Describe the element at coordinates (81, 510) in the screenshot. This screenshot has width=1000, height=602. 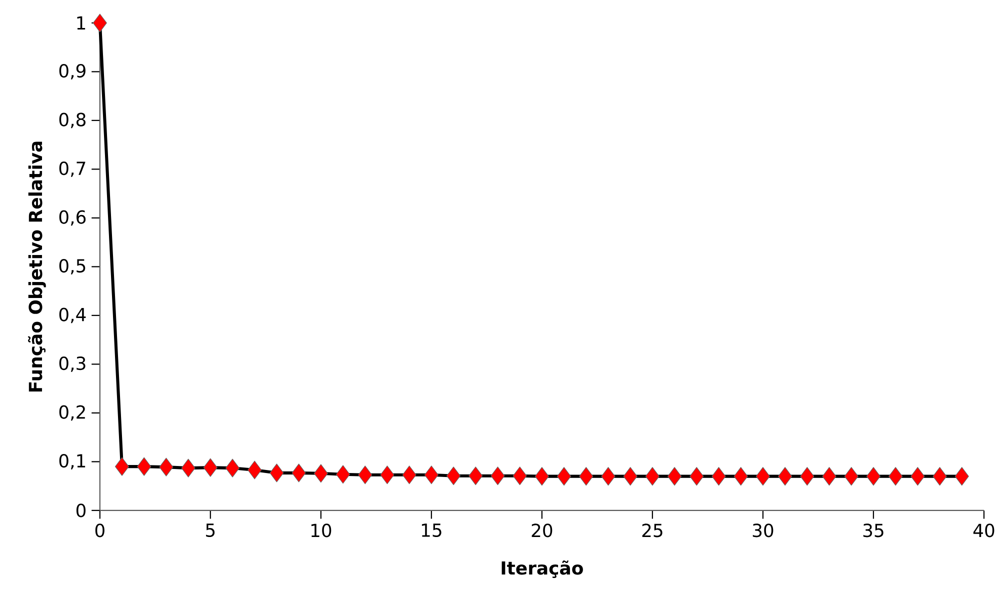
I see `y-tick-label: 0` at that location.